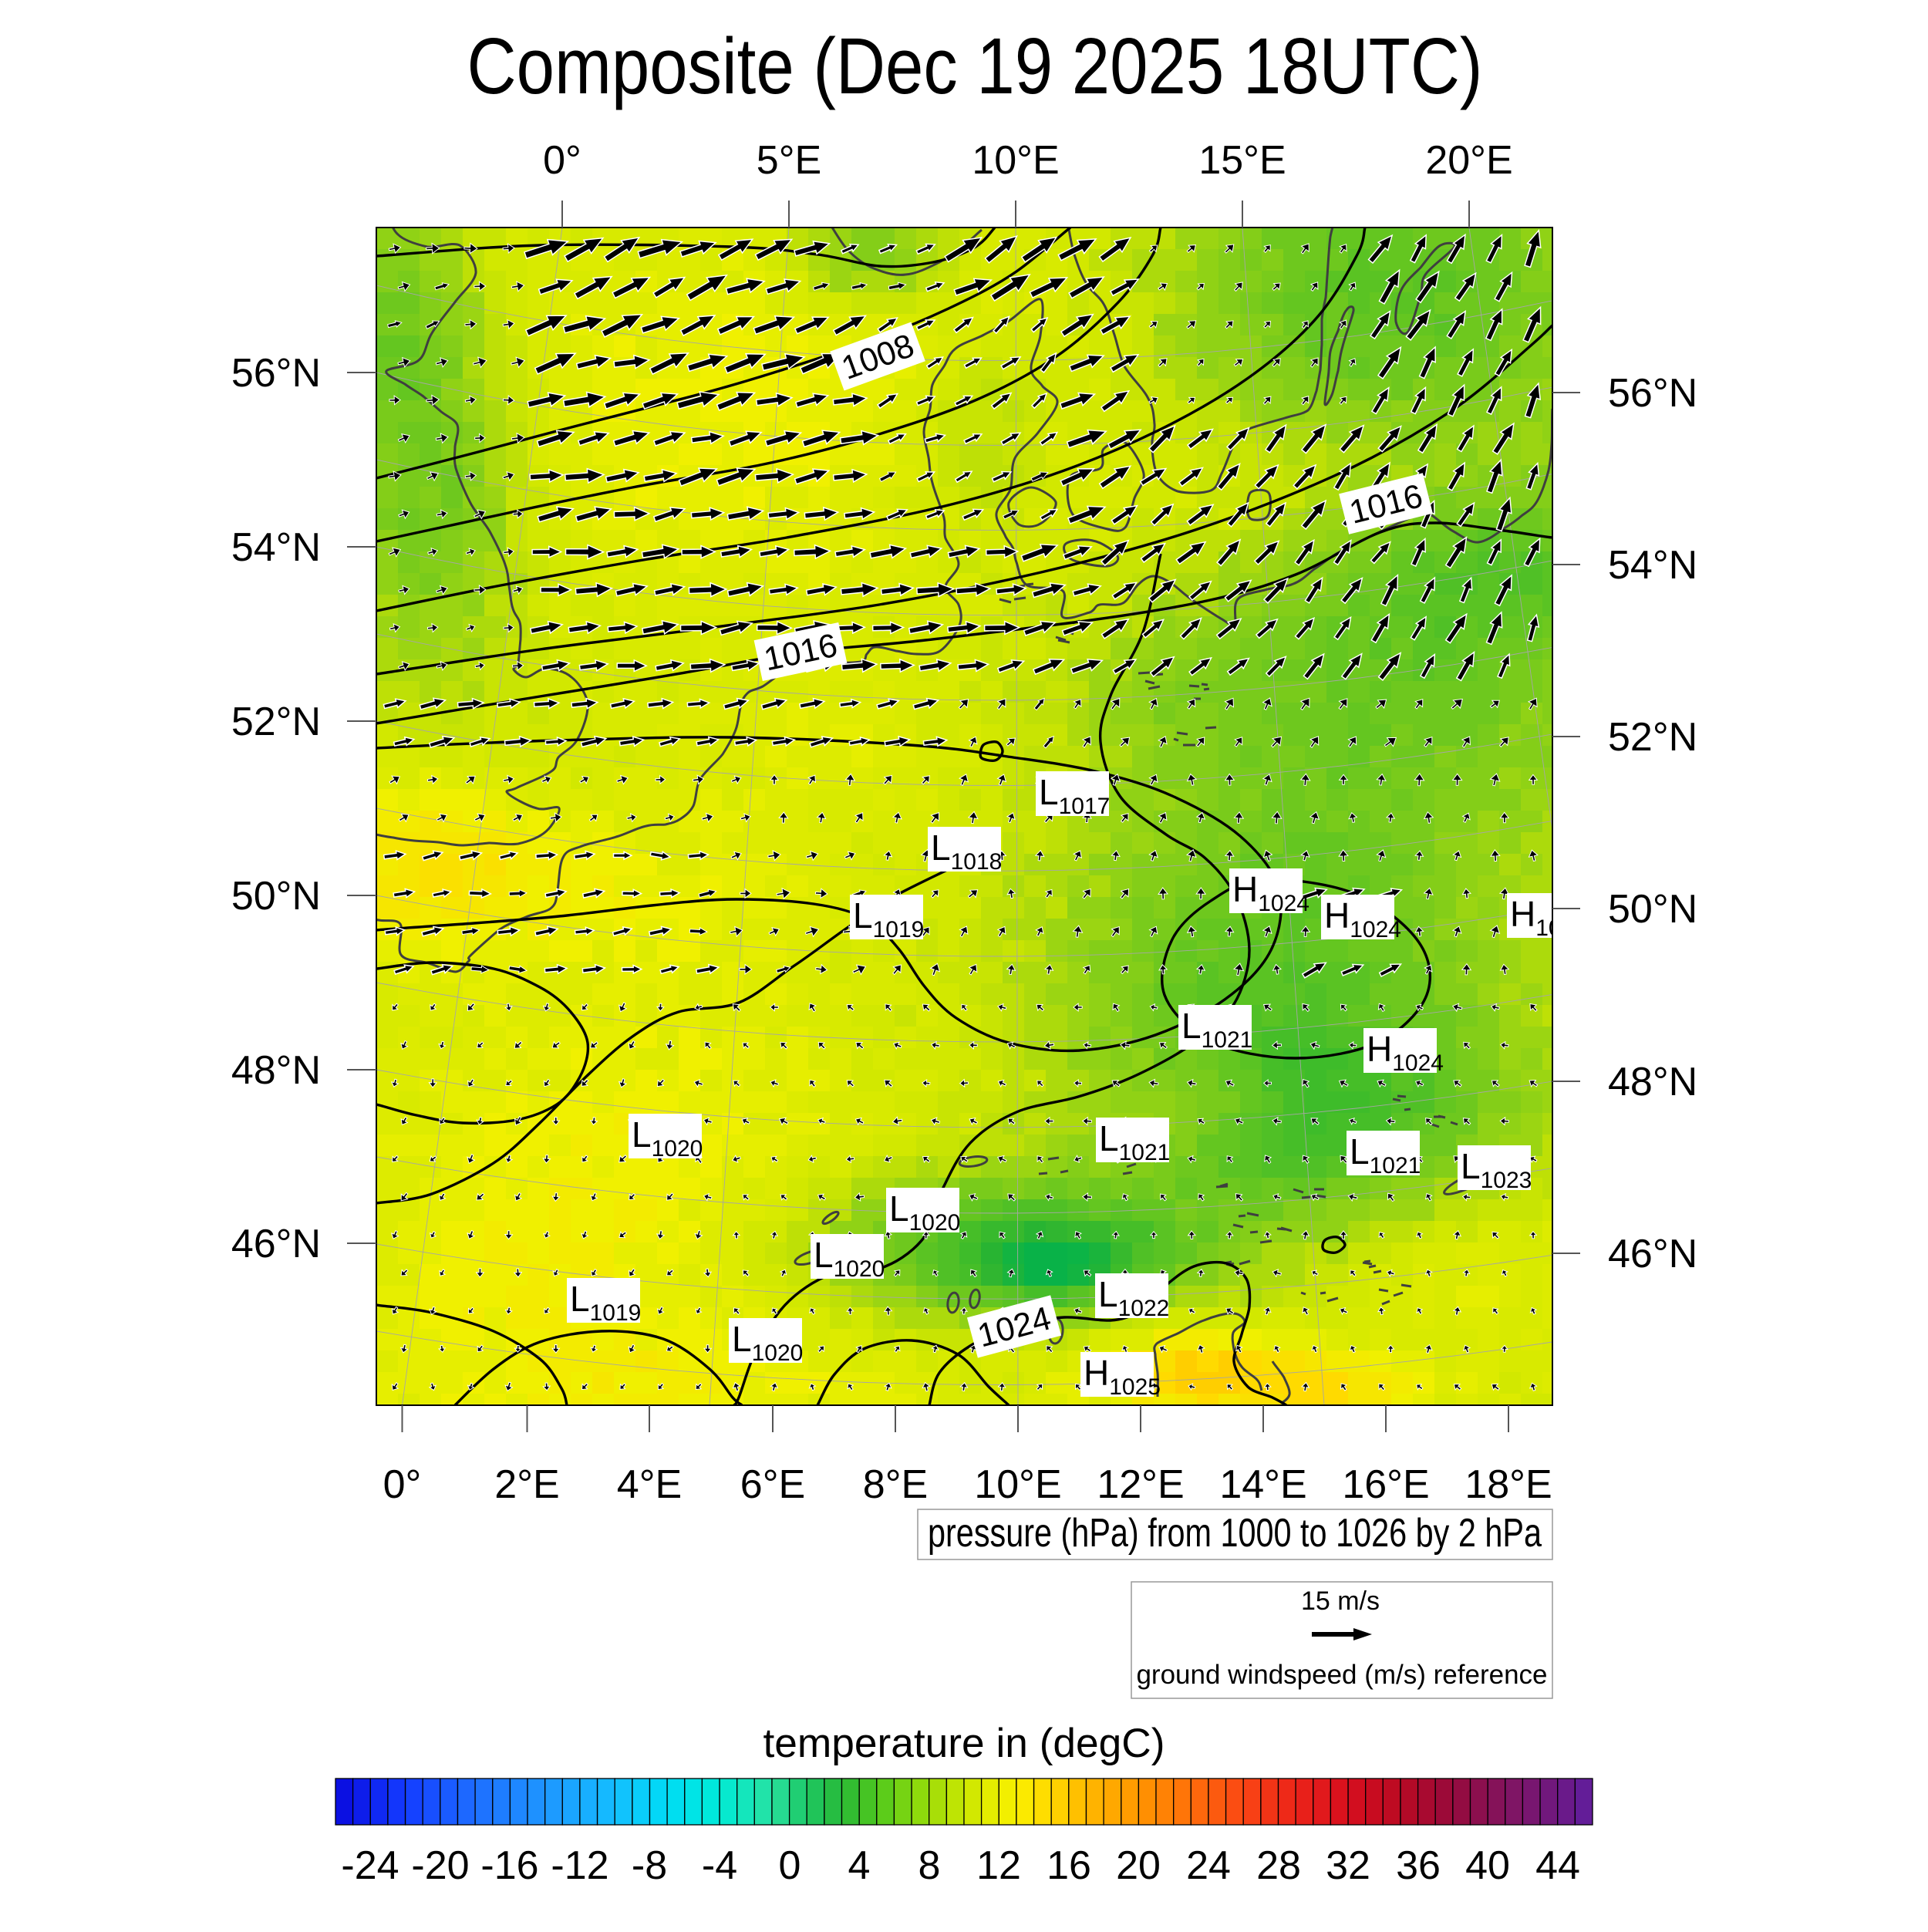 The height and width of the screenshot is (1932, 1928). Describe the element at coordinates (1536, 917) in the screenshot. I see `svg-text: H10` at that location.